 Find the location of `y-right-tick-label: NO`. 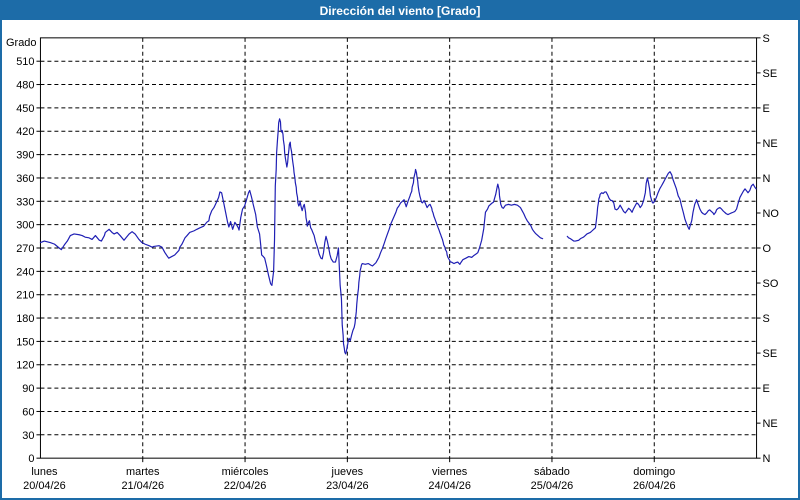

y-right-tick-label: NO is located at coordinates (771, 214).